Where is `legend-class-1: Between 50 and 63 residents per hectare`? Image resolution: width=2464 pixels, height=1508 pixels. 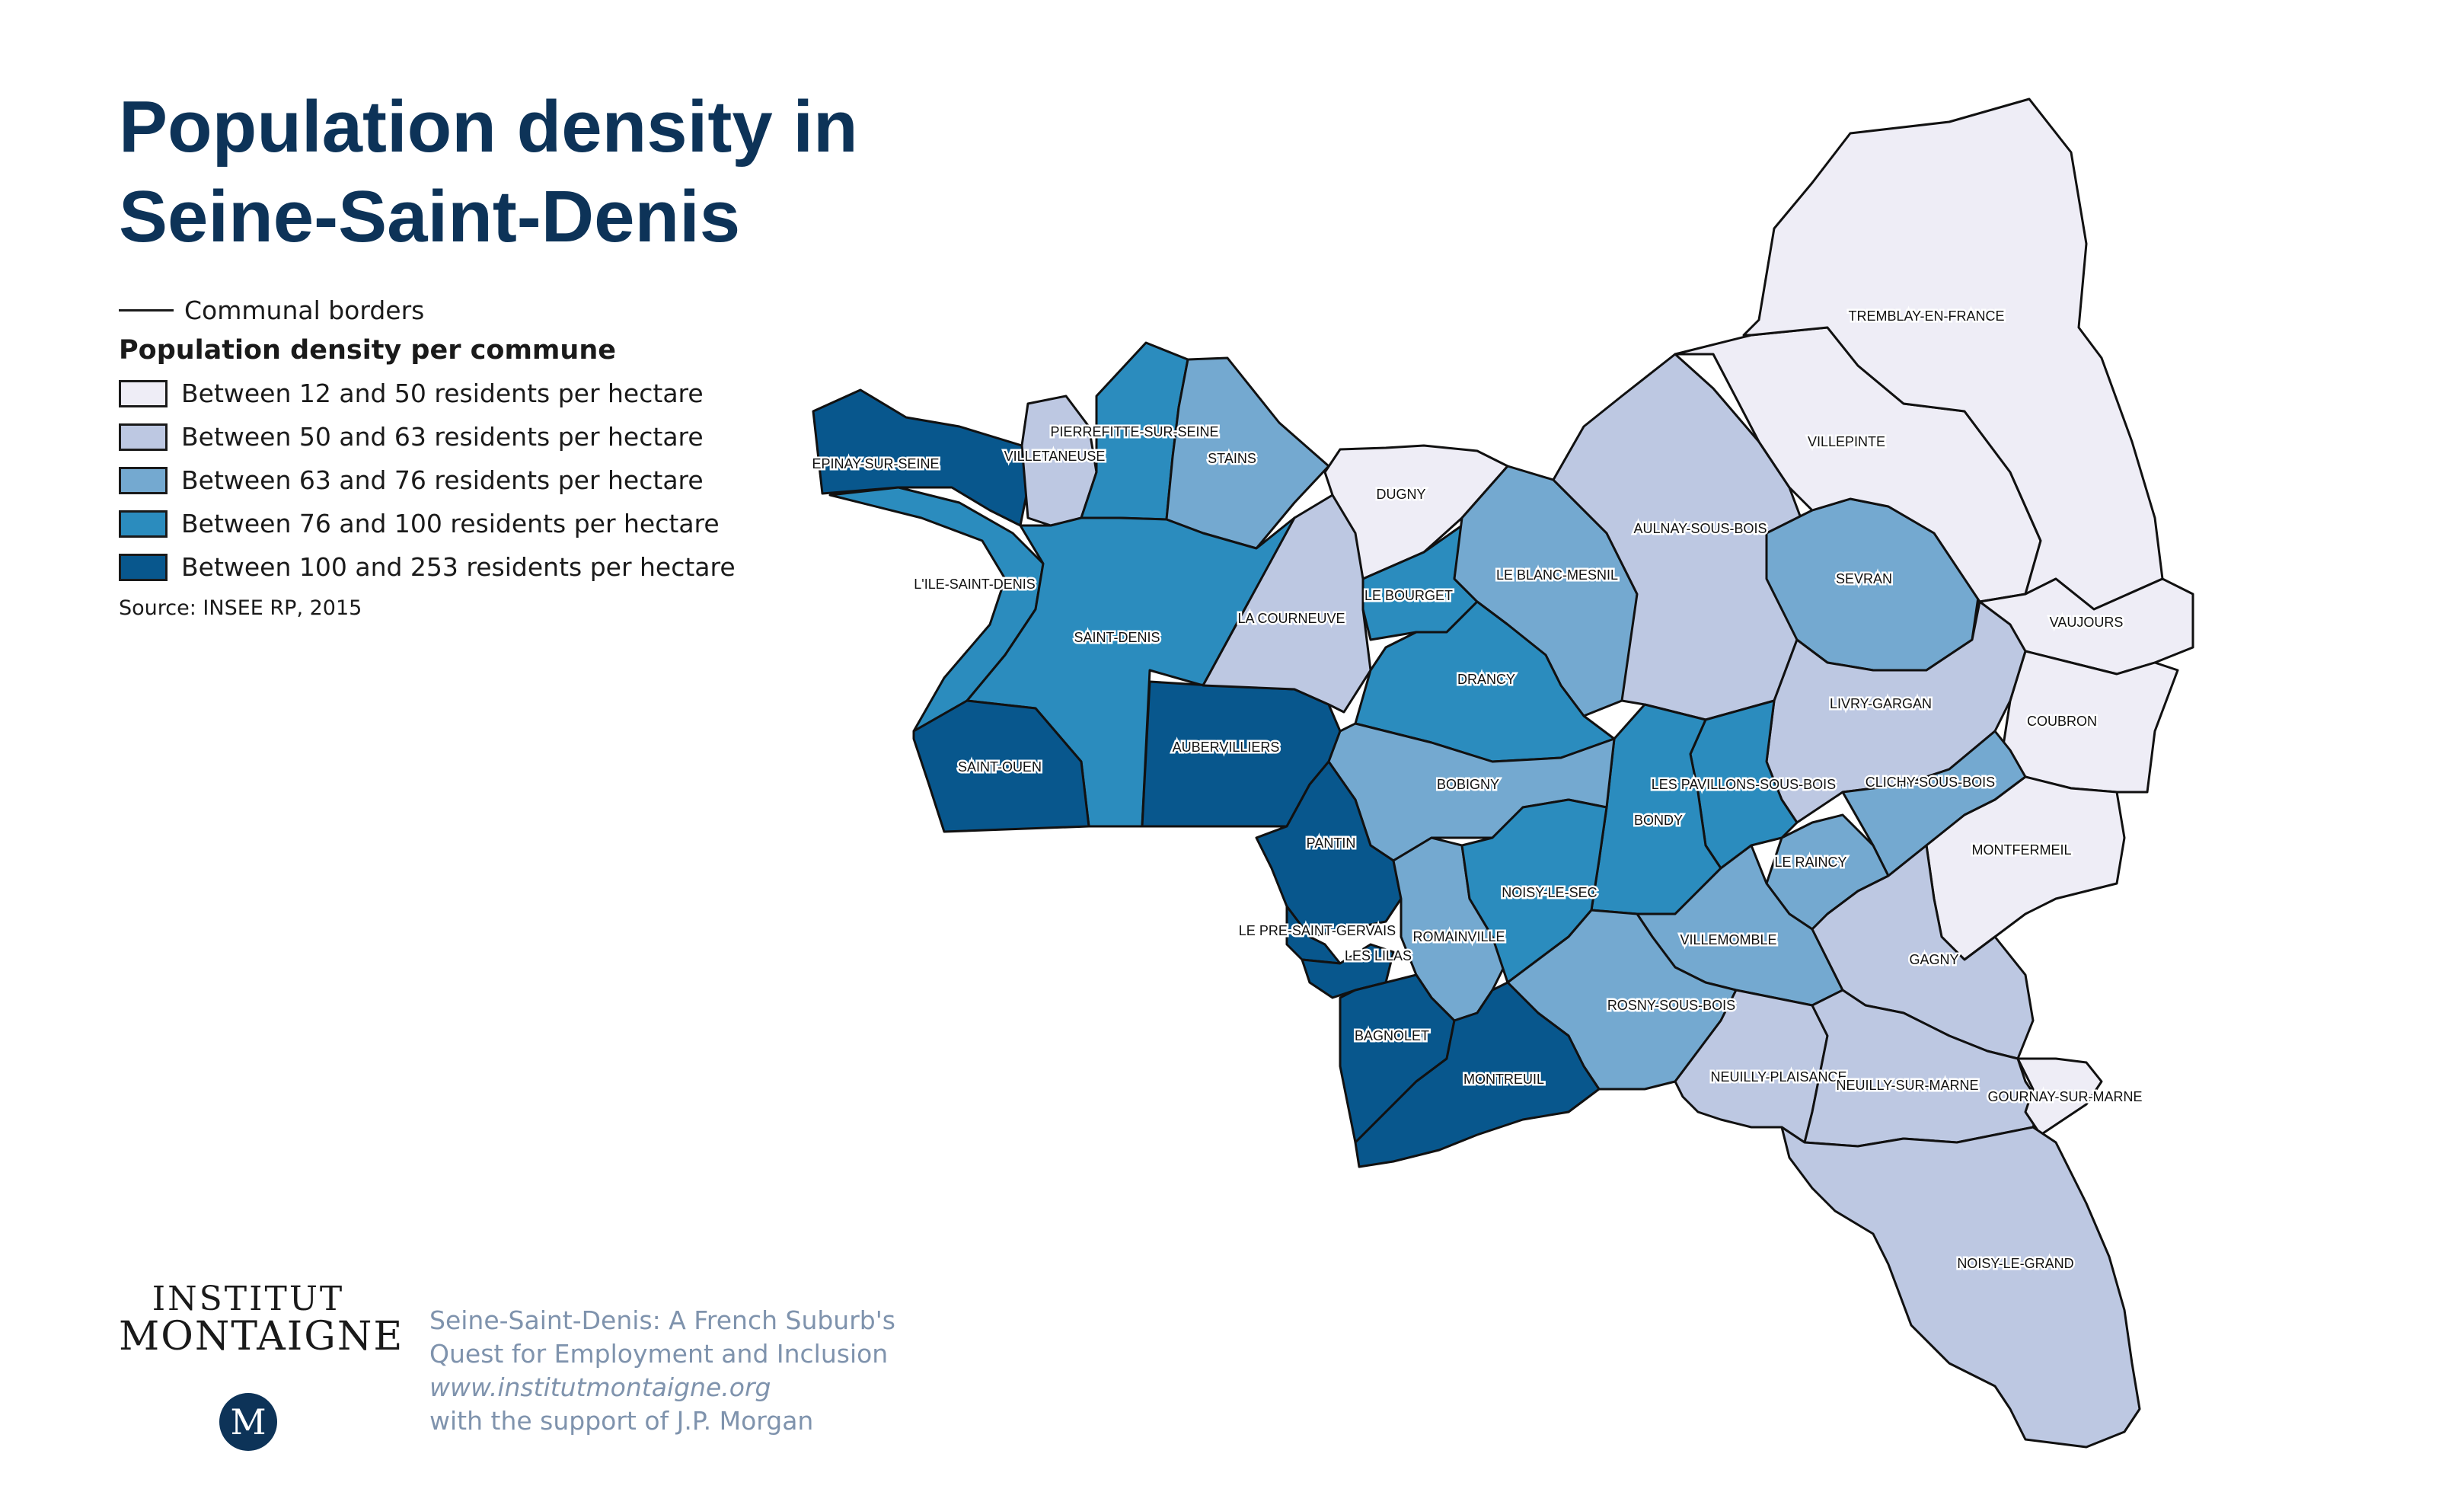 legend-class-1: Between 50 and 63 residents per hectare is located at coordinates (427, 436).